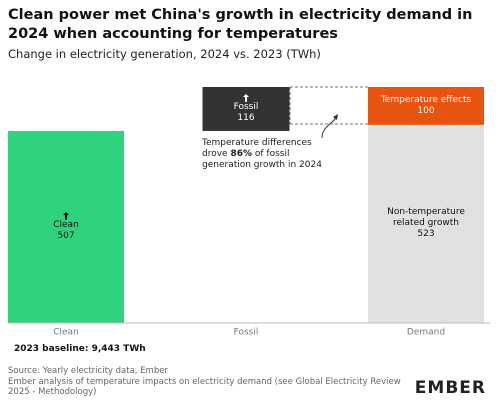  I want to click on source: Source: Yearly electricity data, Ember, so click(88, 371).